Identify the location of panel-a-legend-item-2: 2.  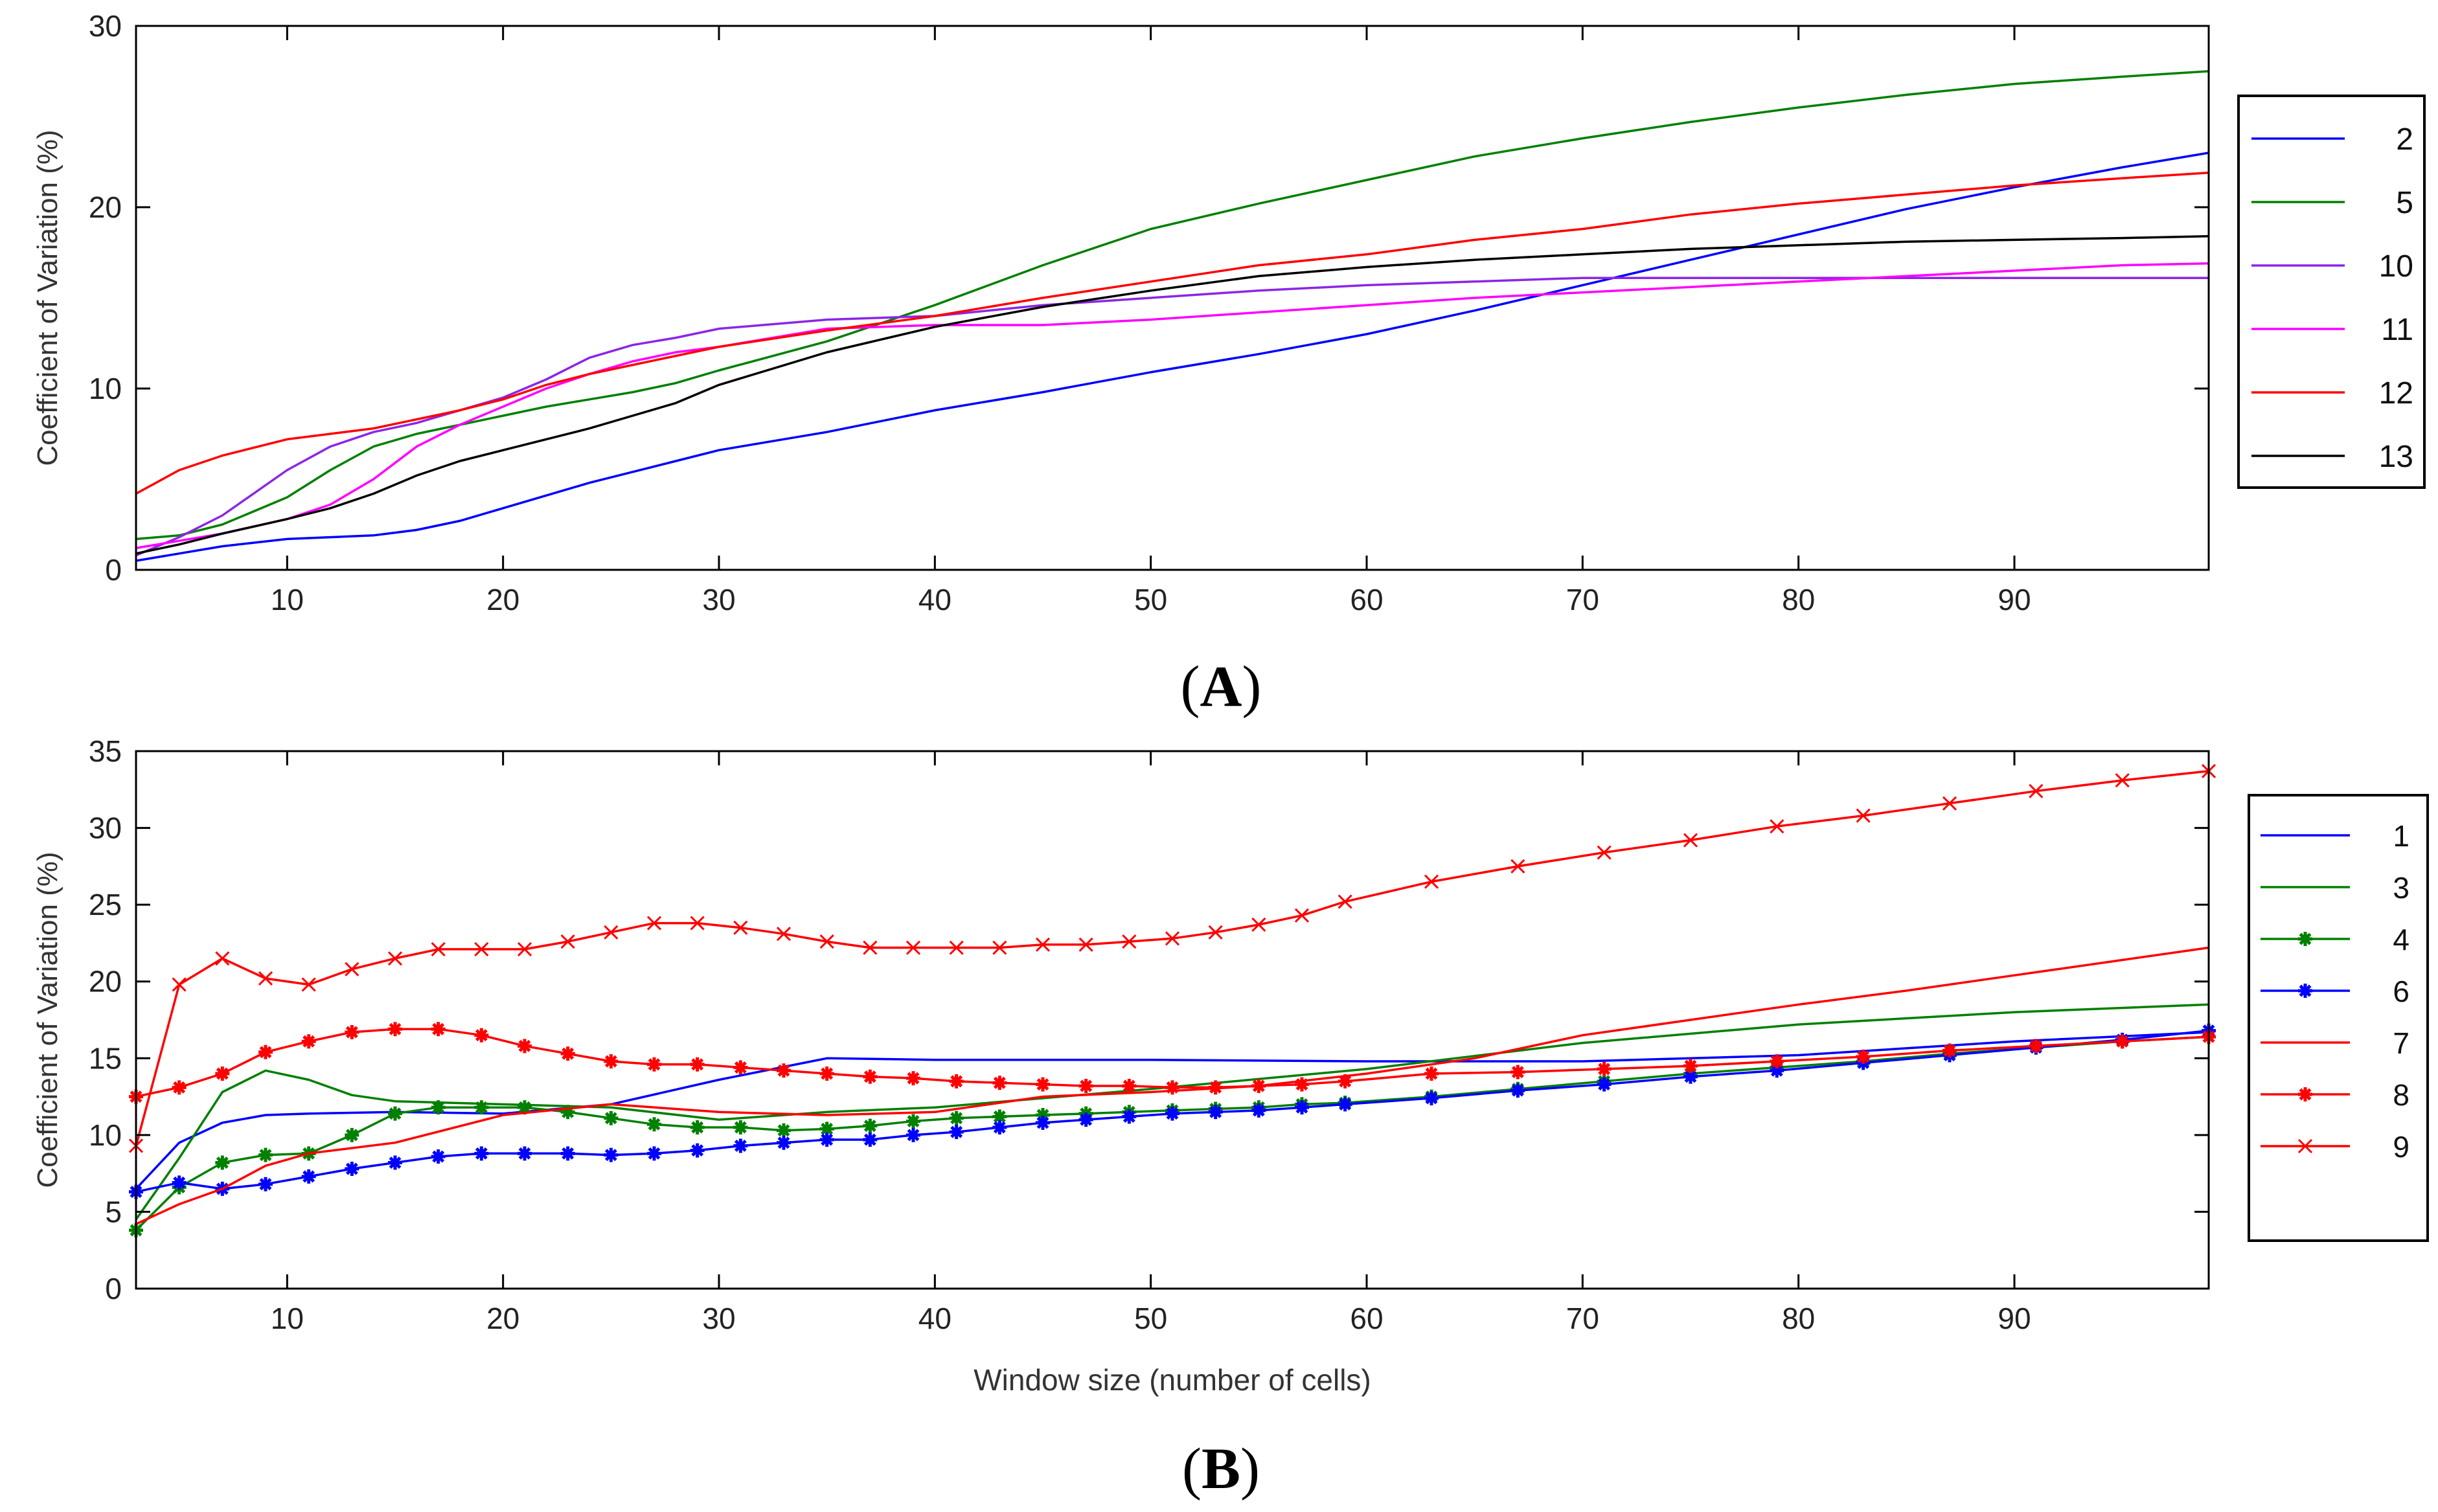
(2332, 139).